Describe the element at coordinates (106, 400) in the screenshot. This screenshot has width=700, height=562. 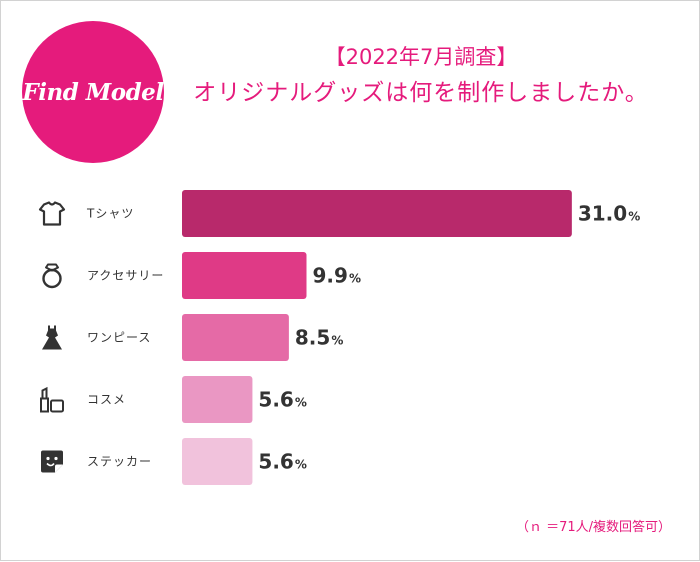
I see `category-label: コスメ` at that location.